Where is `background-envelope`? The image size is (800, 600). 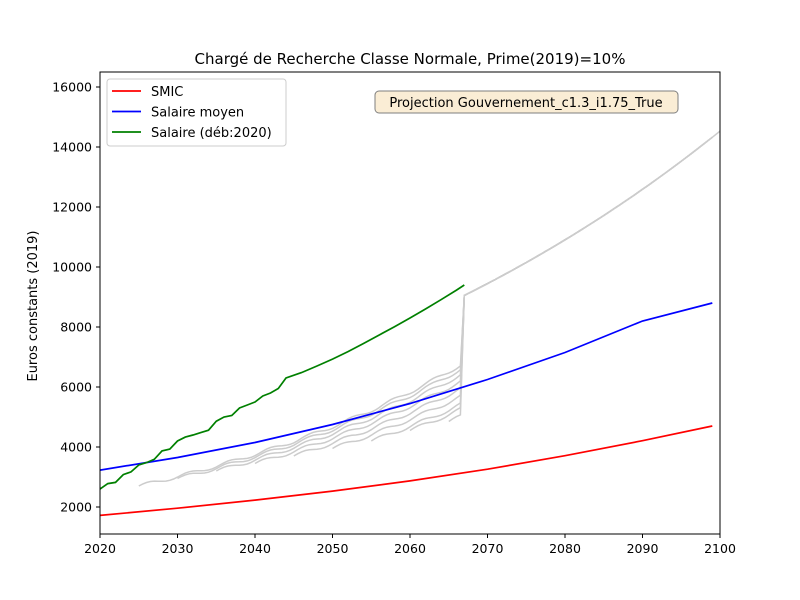
background-envelope is located at coordinates (591, 213).